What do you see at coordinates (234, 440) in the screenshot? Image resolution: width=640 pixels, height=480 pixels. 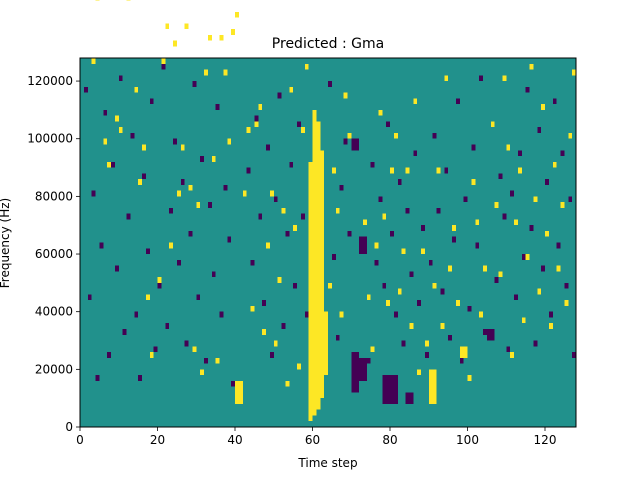 I see `x-tick-label: 40` at bounding box center [234, 440].